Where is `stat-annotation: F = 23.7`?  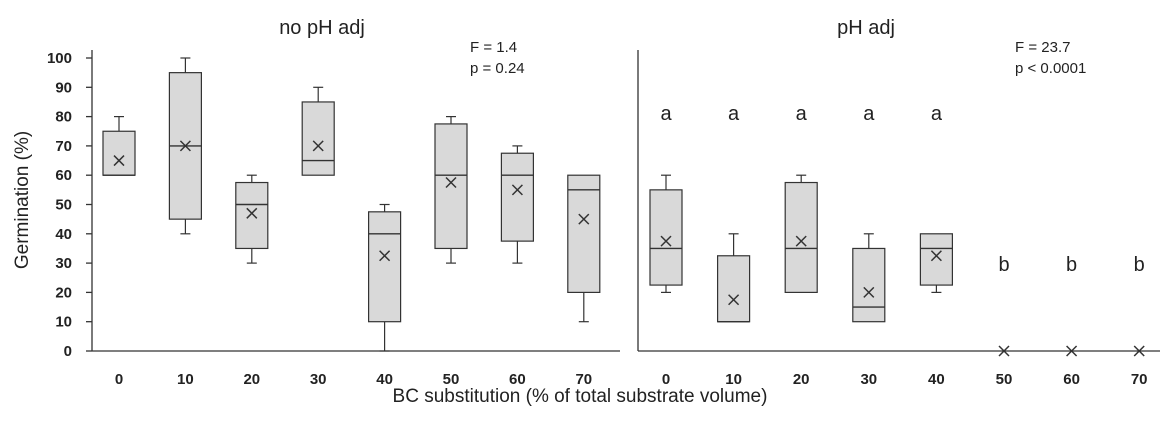 stat-annotation: F = 23.7 is located at coordinates (1042, 47).